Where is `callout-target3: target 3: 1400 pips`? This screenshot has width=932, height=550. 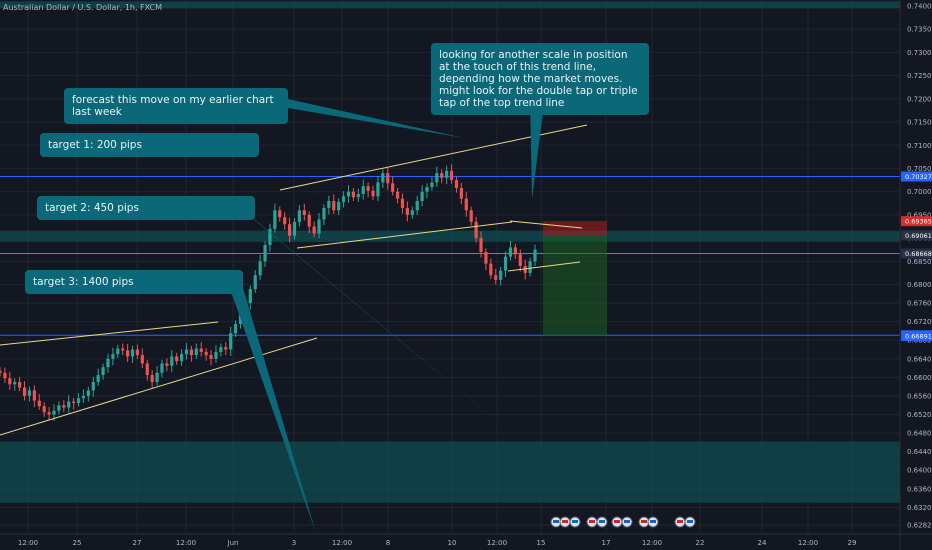
callout-target3: target 3: 1400 pips is located at coordinates (134, 282).